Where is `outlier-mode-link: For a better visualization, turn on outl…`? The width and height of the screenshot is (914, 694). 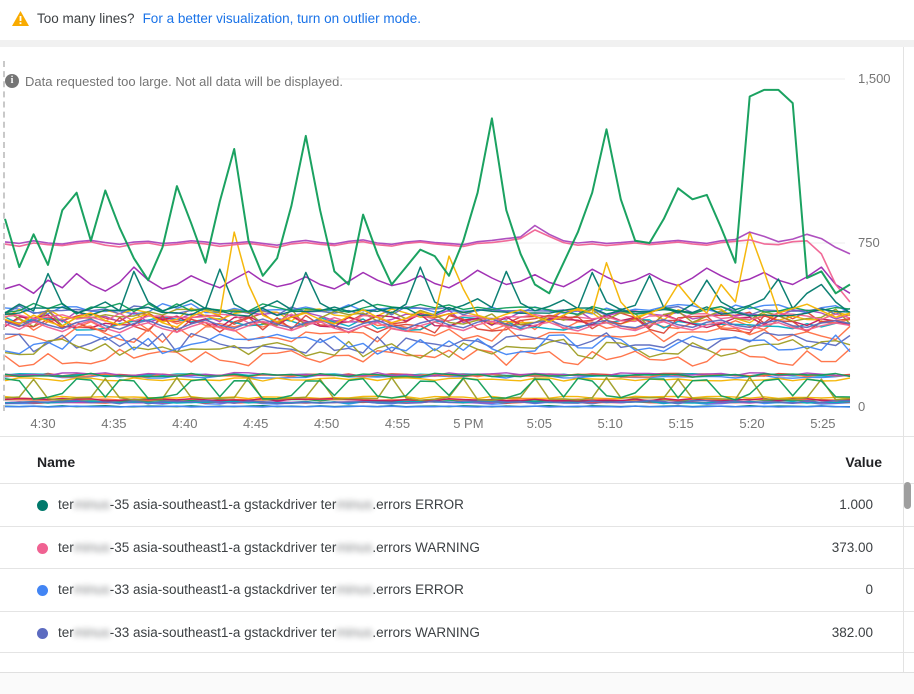
outlier-mode-link: For a better visualization, turn on outl… is located at coordinates (281, 18).